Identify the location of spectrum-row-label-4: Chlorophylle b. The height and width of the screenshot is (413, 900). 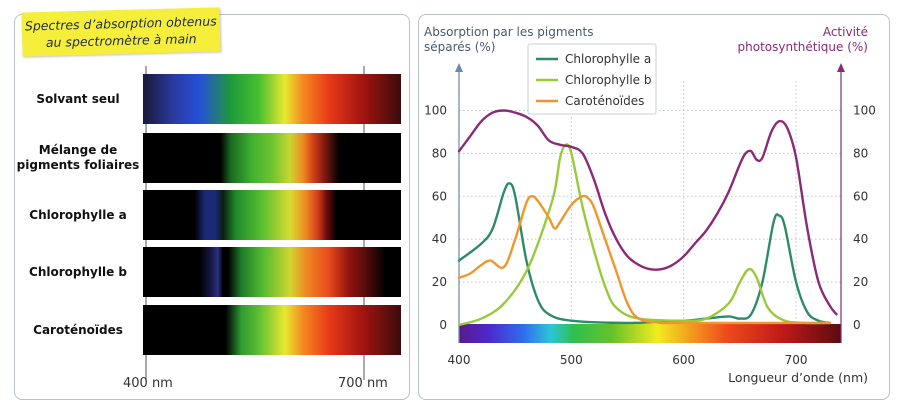
(78, 272).